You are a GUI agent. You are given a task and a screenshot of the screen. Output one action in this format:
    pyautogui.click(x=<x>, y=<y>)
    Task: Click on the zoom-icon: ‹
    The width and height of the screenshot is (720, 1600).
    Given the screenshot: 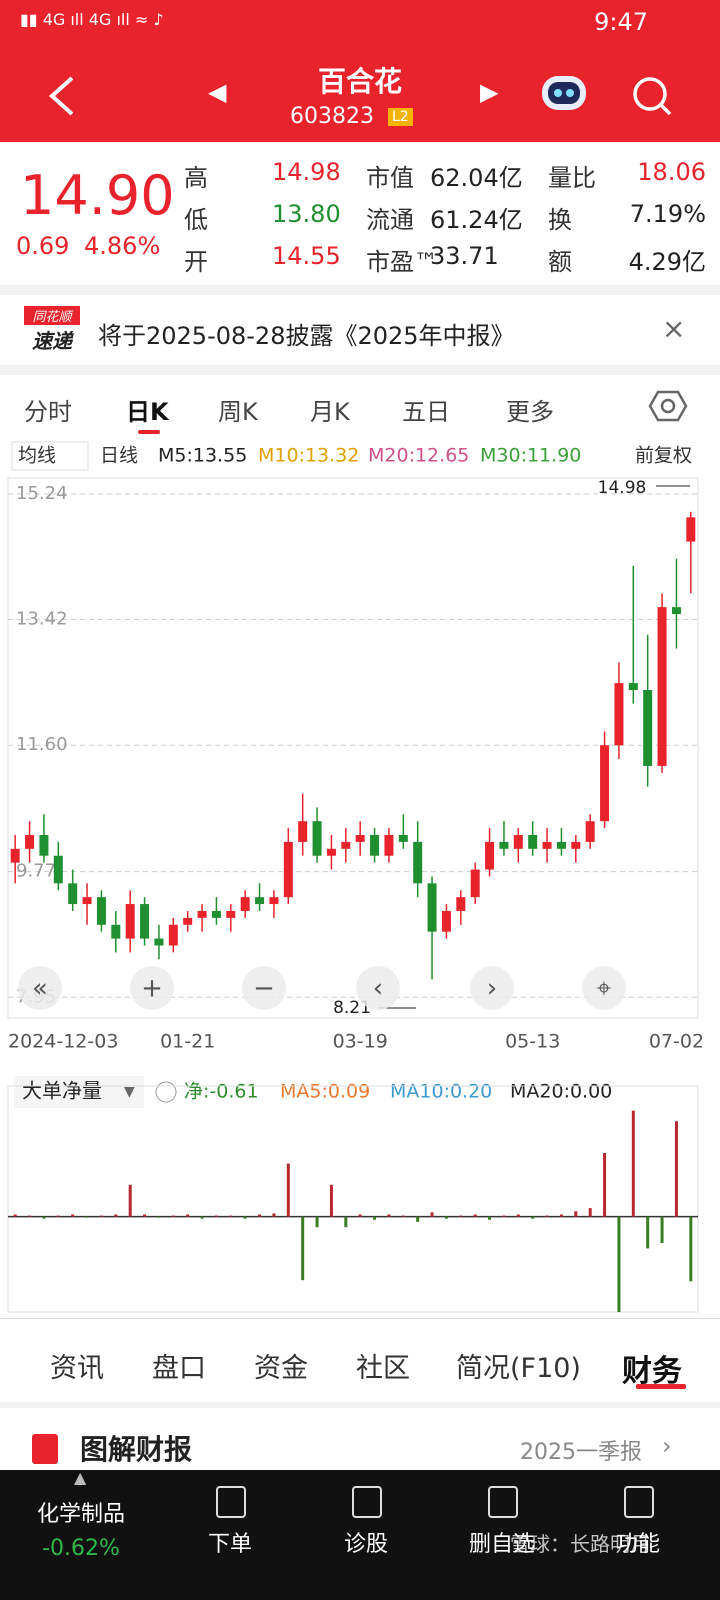 What is the action you would take?
    pyautogui.click(x=378, y=989)
    